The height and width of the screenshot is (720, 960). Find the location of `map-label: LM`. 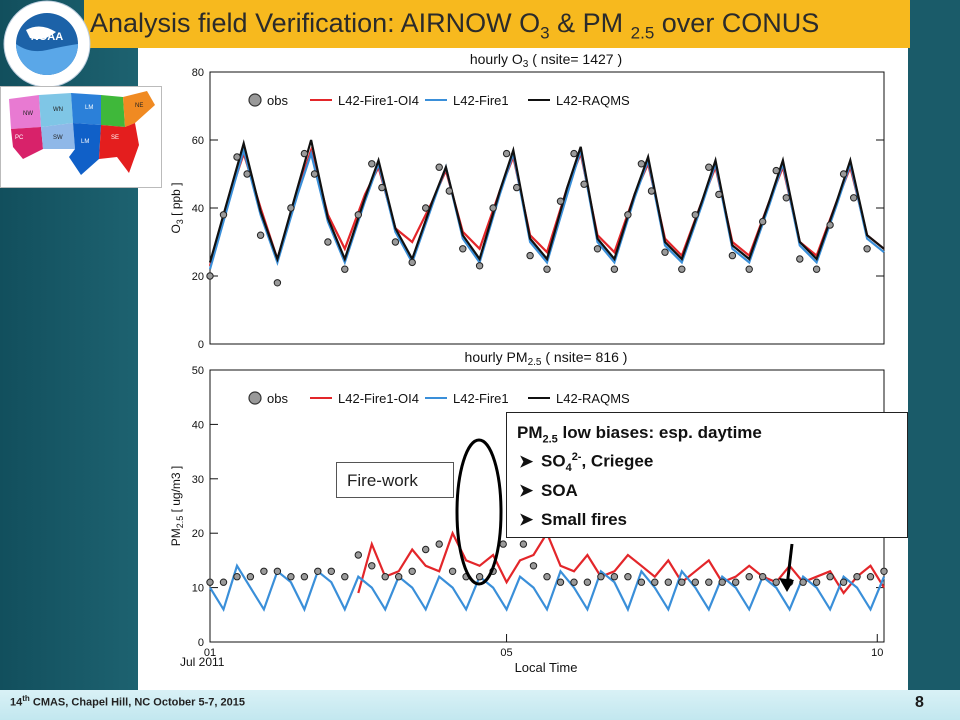

map-label: LM is located at coordinates (89, 108).